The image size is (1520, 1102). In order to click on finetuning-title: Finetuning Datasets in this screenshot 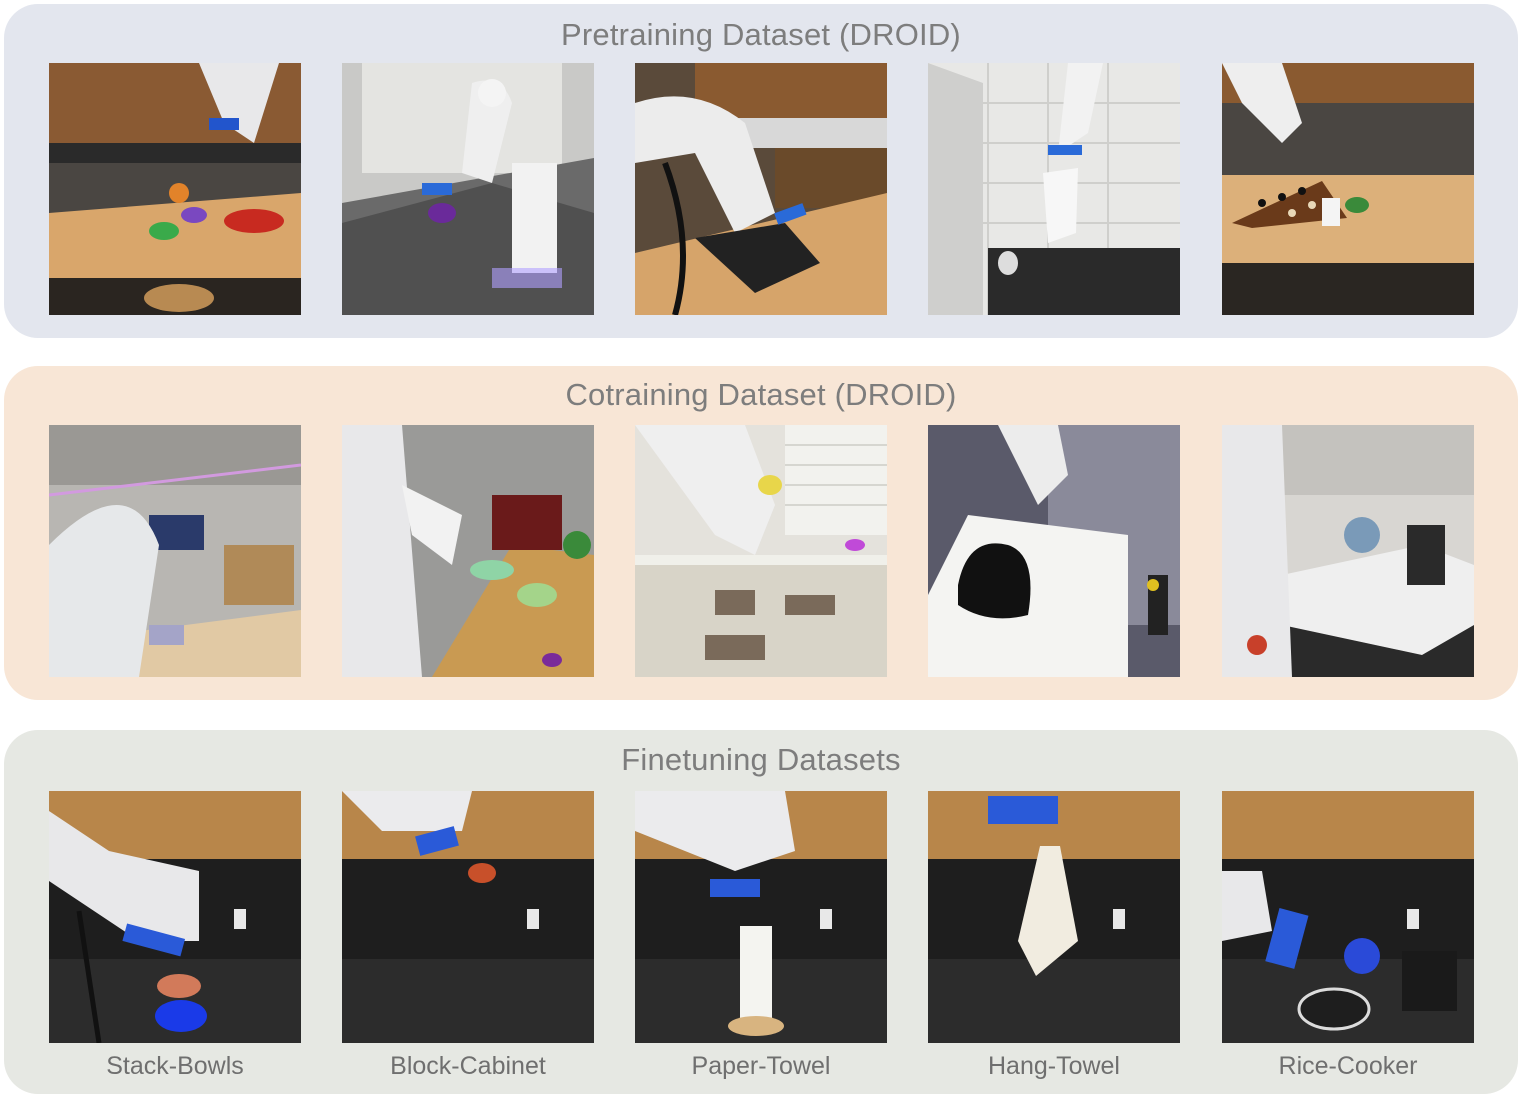, I will do `click(761, 759)`.